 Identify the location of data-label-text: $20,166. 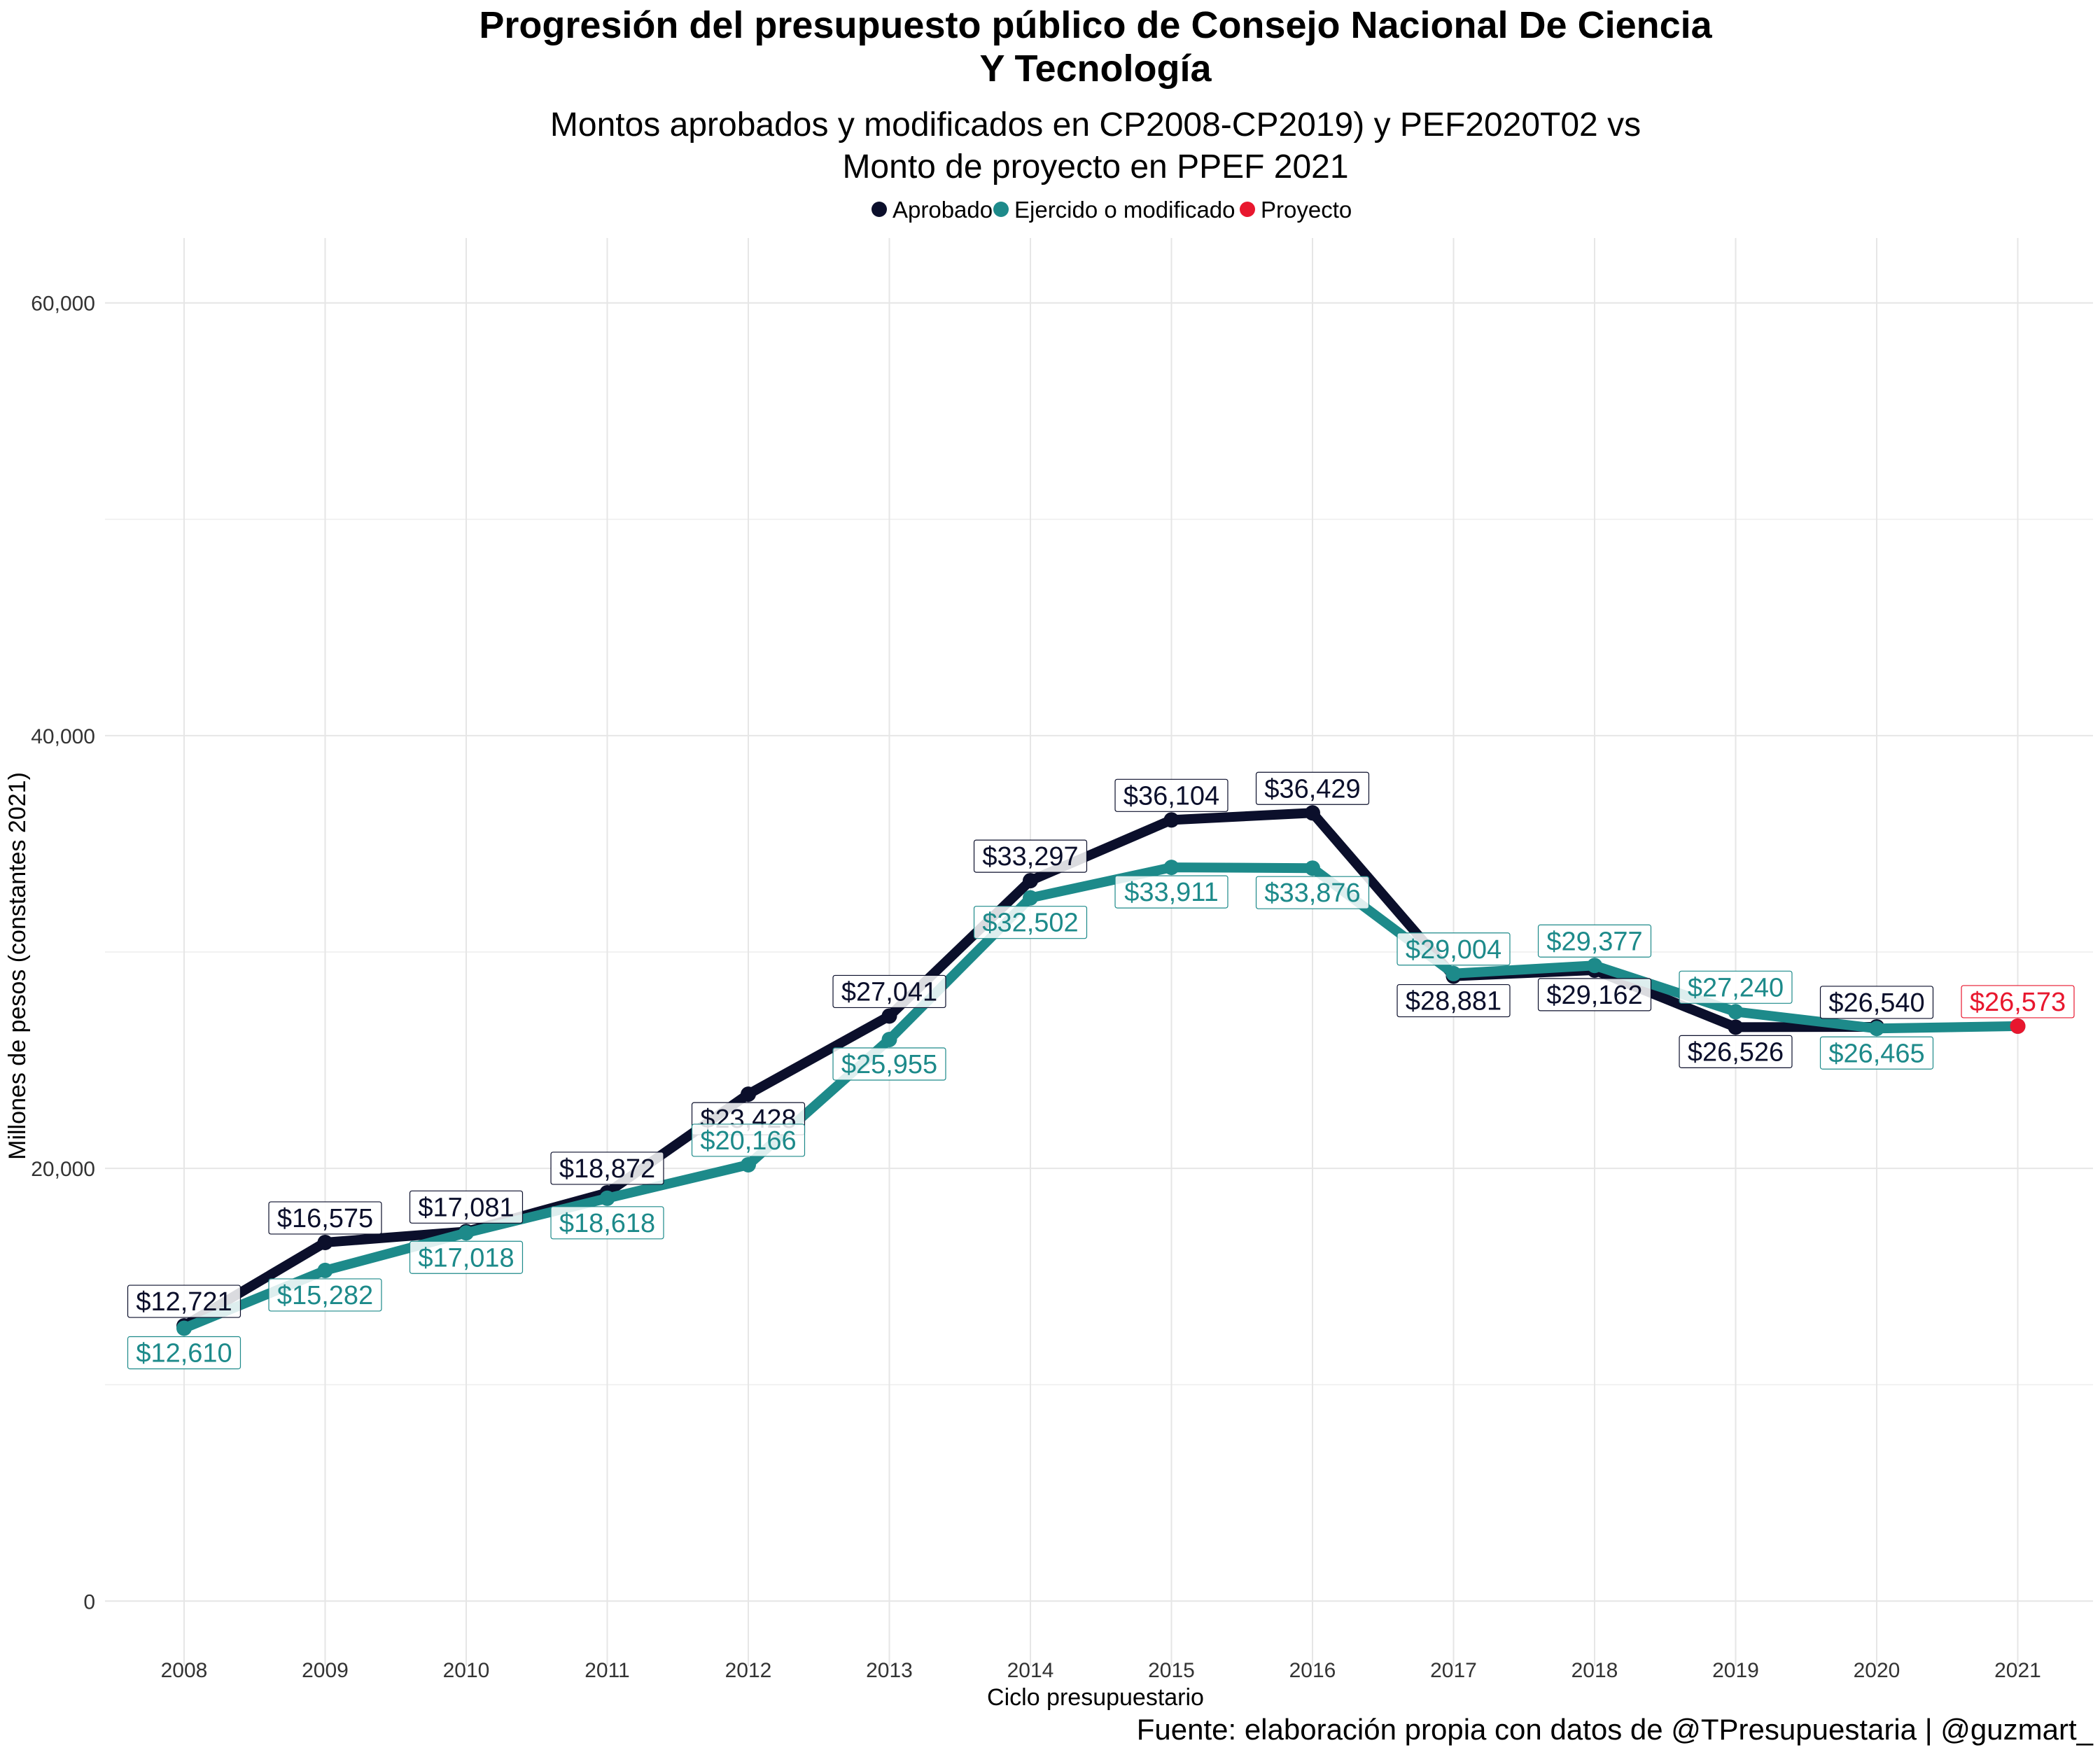
(748, 1141).